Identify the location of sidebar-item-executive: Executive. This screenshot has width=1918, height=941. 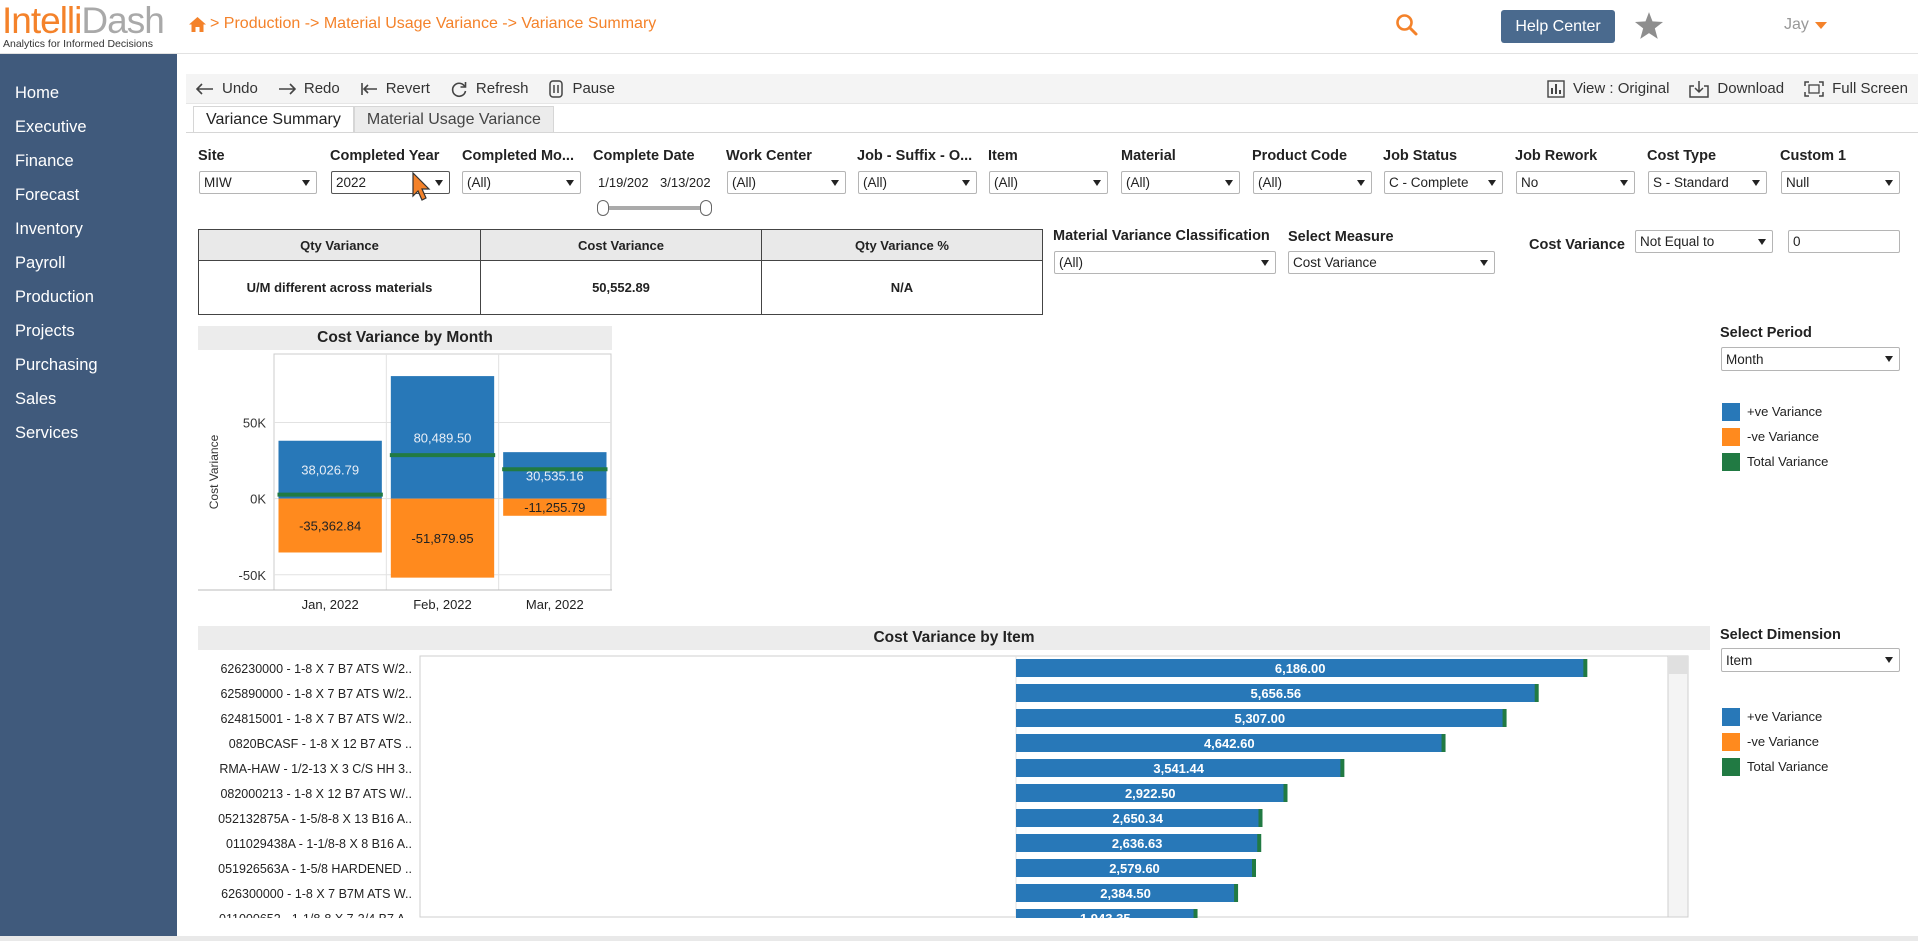
(51, 126).